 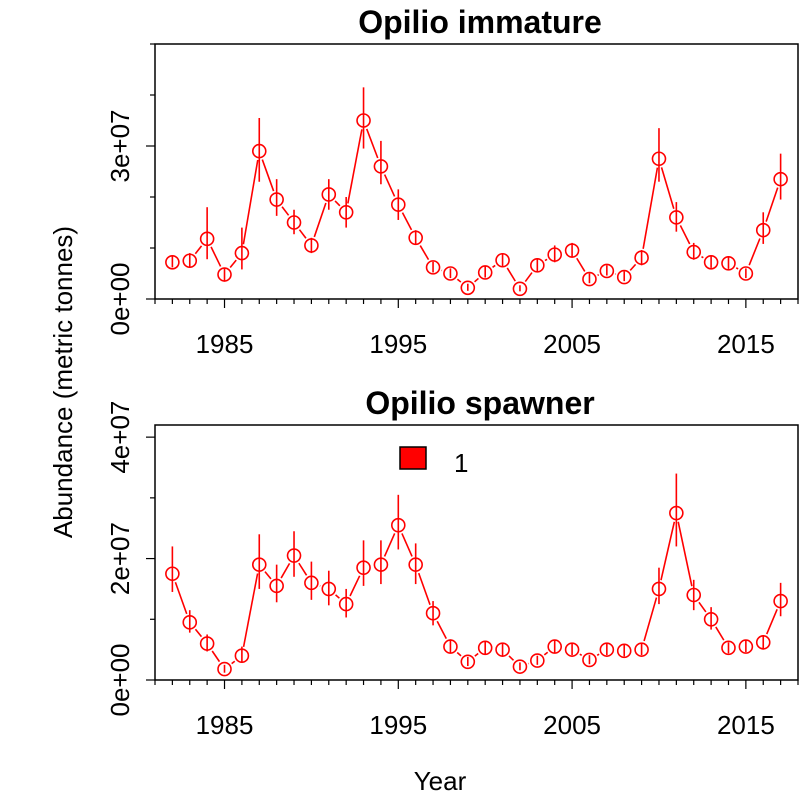 What do you see at coordinates (746, 725) in the screenshot?
I see `x-tick-label: 2015` at bounding box center [746, 725].